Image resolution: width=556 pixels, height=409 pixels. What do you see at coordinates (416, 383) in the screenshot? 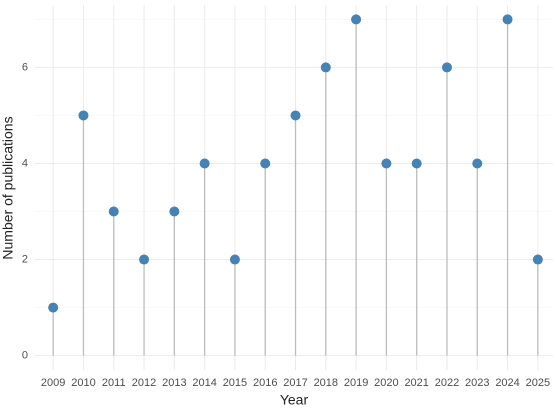
I see `x-tick-label: 2021` at bounding box center [416, 383].